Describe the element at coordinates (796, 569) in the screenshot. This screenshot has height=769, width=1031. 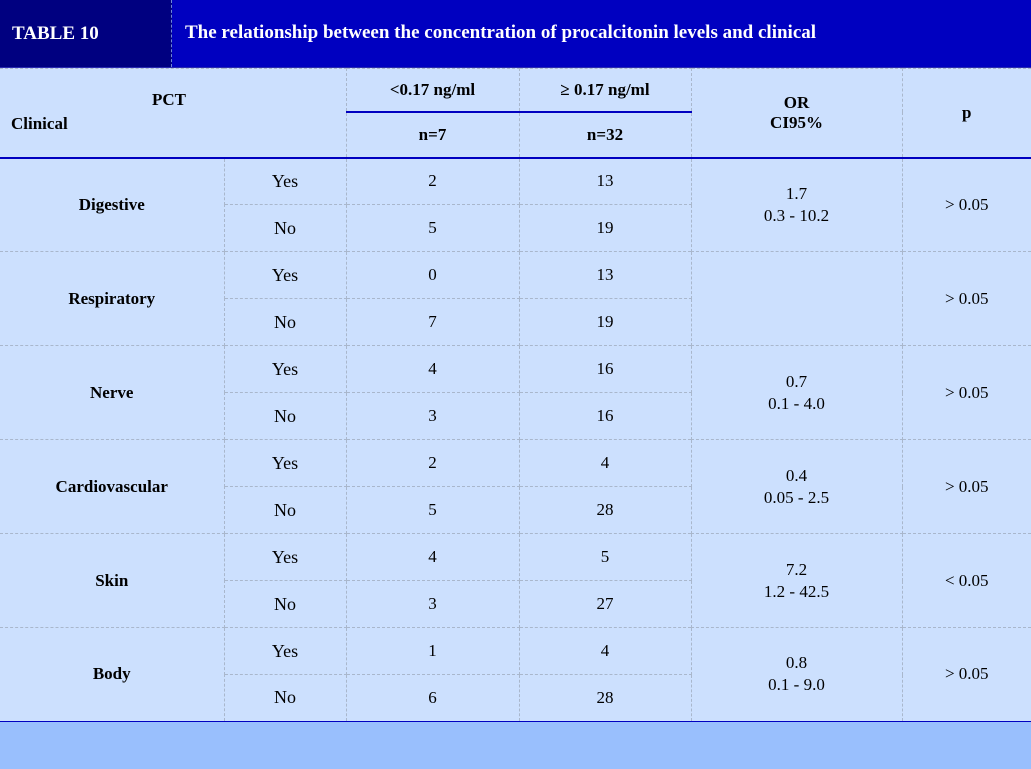
I see `or-value: 7.2` at that location.